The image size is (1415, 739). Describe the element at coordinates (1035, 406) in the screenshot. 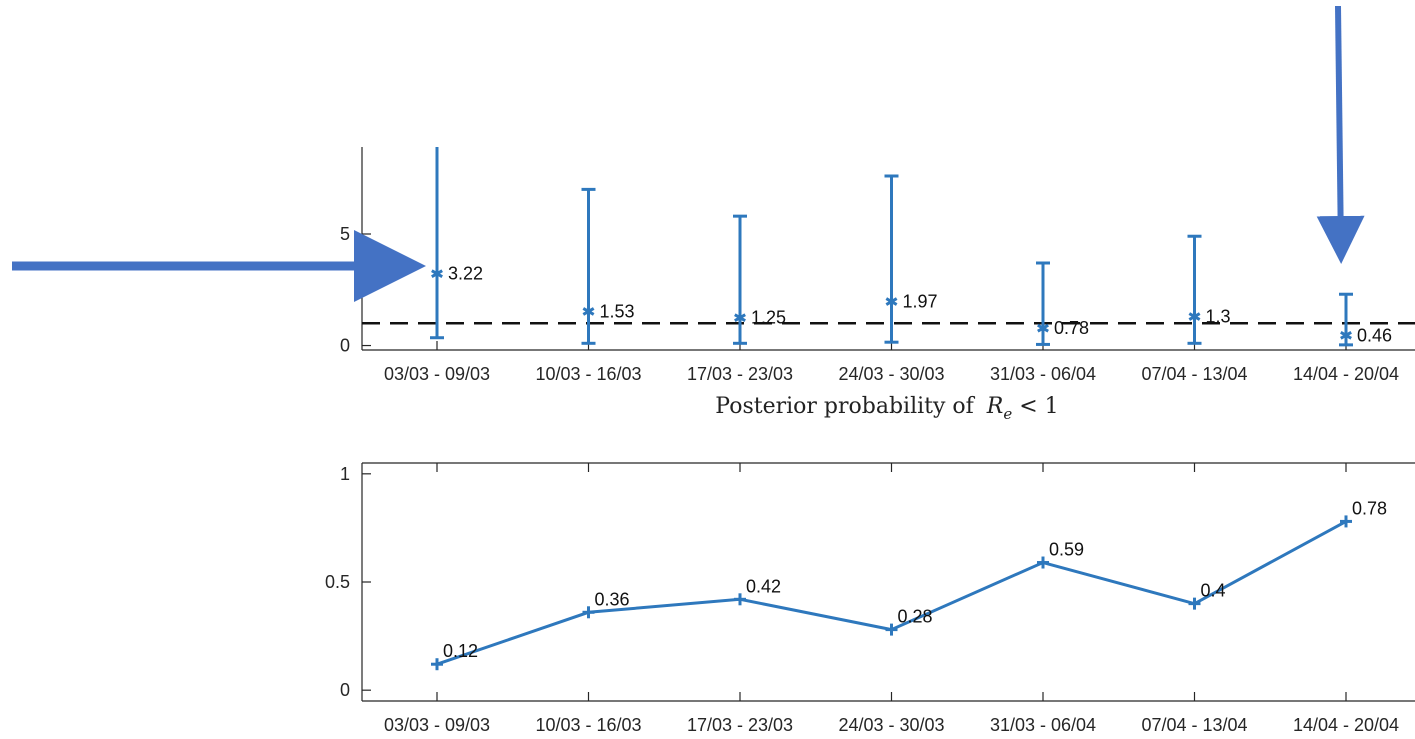

I see `bottom-title-math-tail: < 1` at that location.